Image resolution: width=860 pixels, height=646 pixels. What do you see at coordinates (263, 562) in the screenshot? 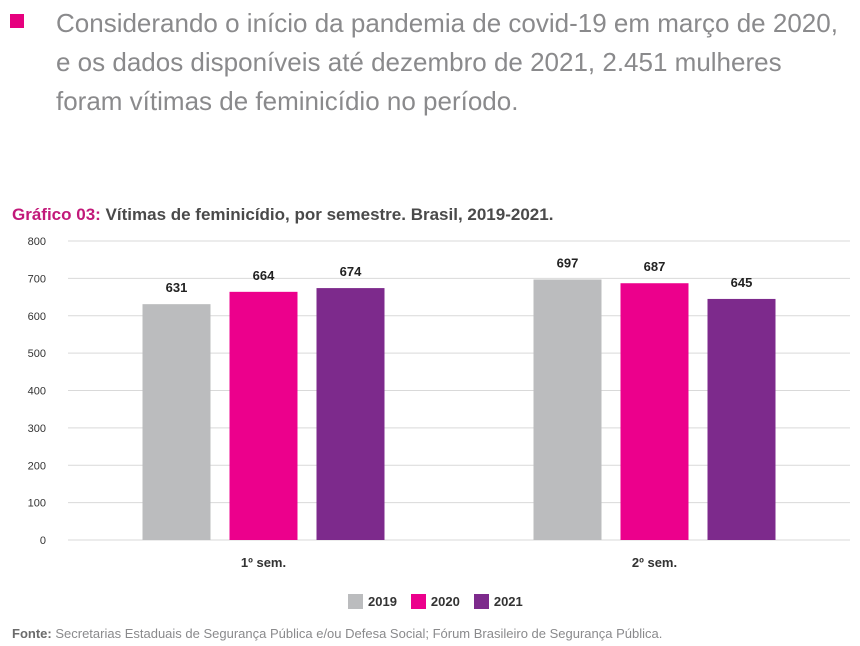
I see `x-category-label: 1º sem.` at bounding box center [263, 562].